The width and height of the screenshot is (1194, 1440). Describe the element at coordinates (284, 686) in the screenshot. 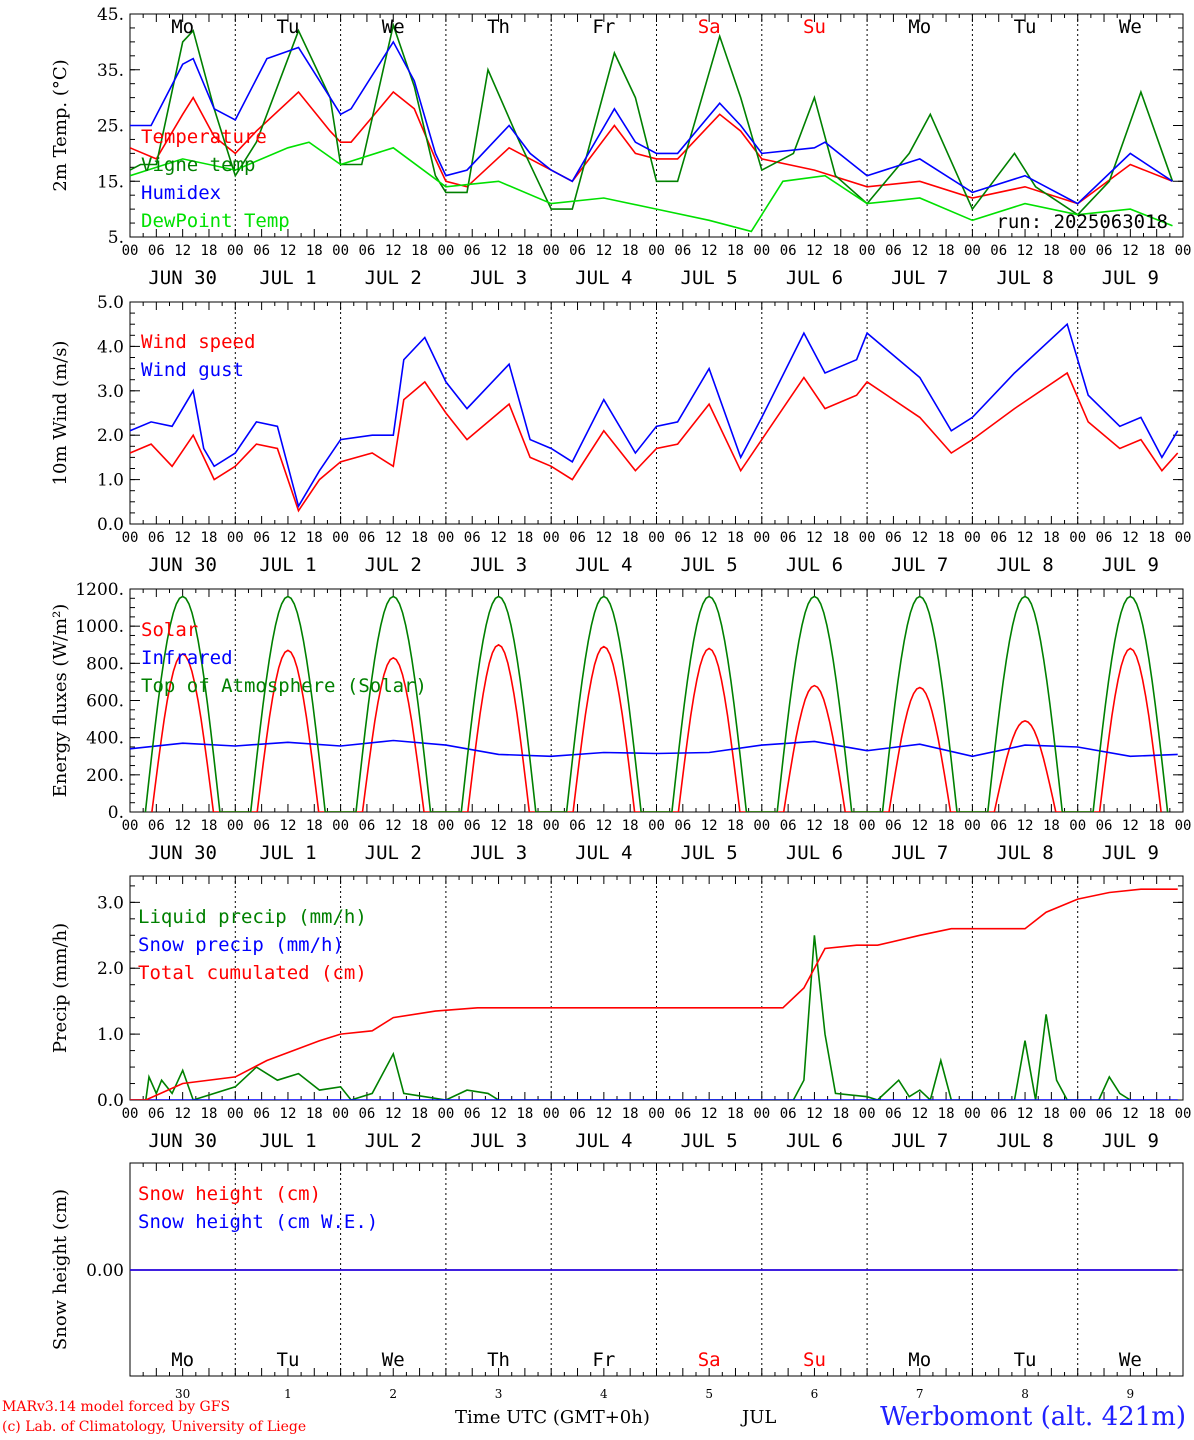

I see `legend-label: Top of Atmosphere (Solar)` at that location.